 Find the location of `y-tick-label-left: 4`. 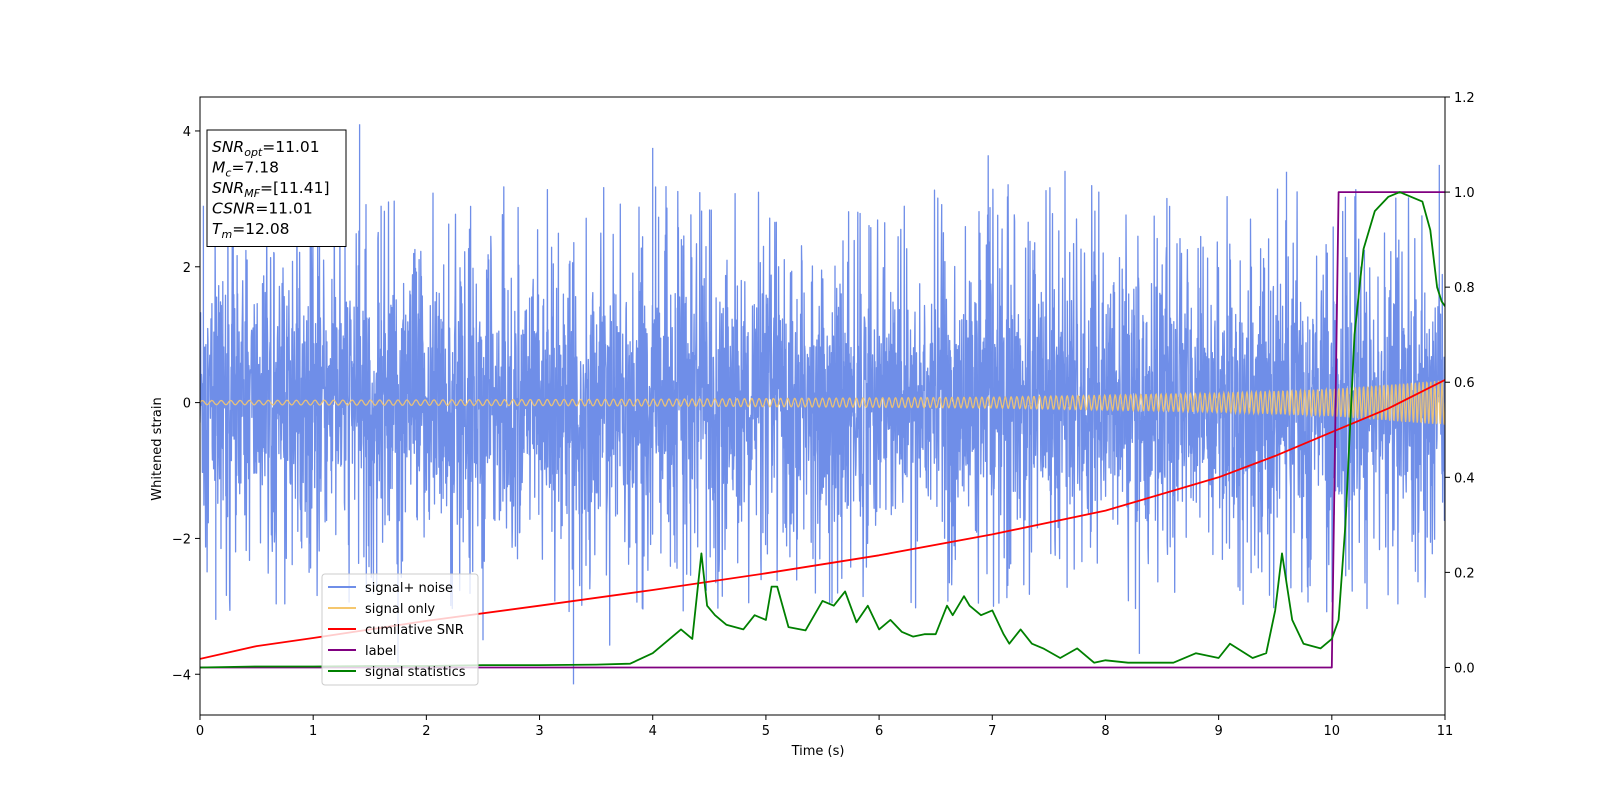

y-tick-label-left: 4 is located at coordinates (187, 132).